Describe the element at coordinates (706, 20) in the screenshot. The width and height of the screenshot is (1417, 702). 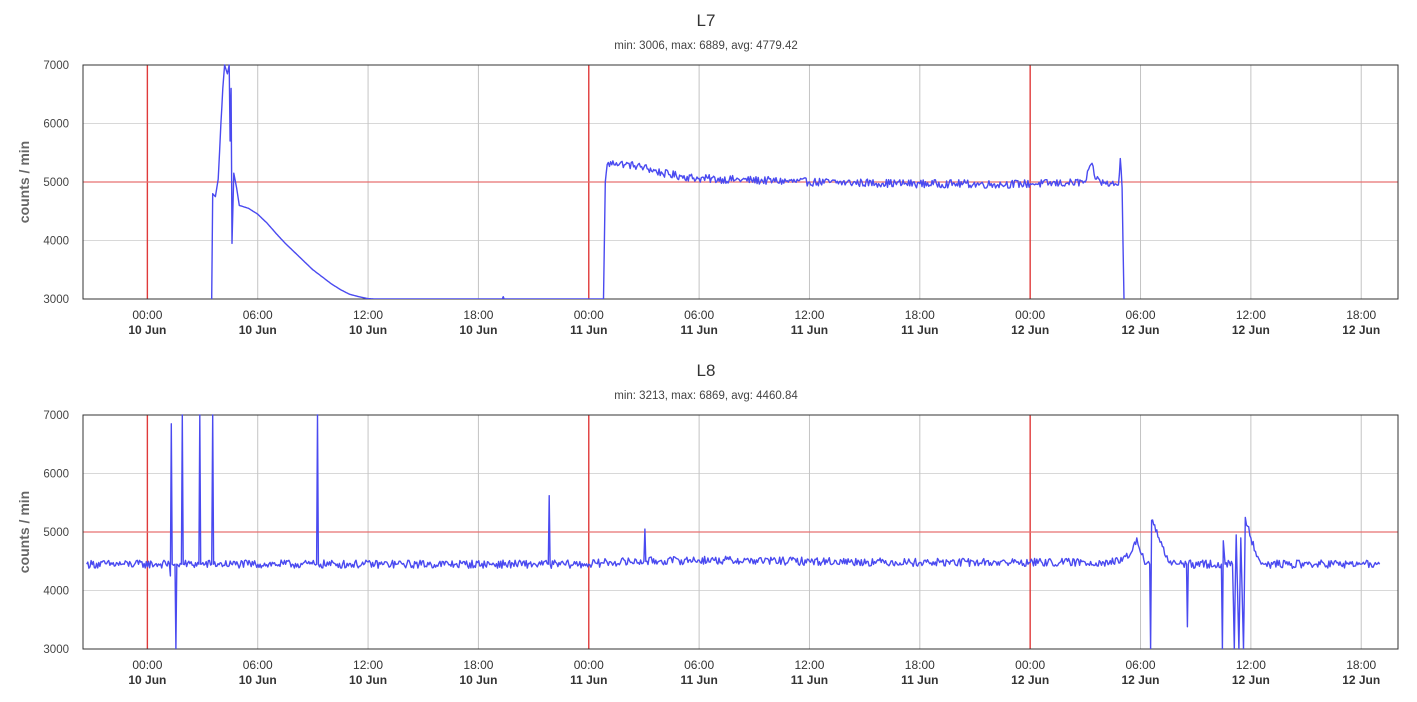
I see `chart-title: L7` at that location.